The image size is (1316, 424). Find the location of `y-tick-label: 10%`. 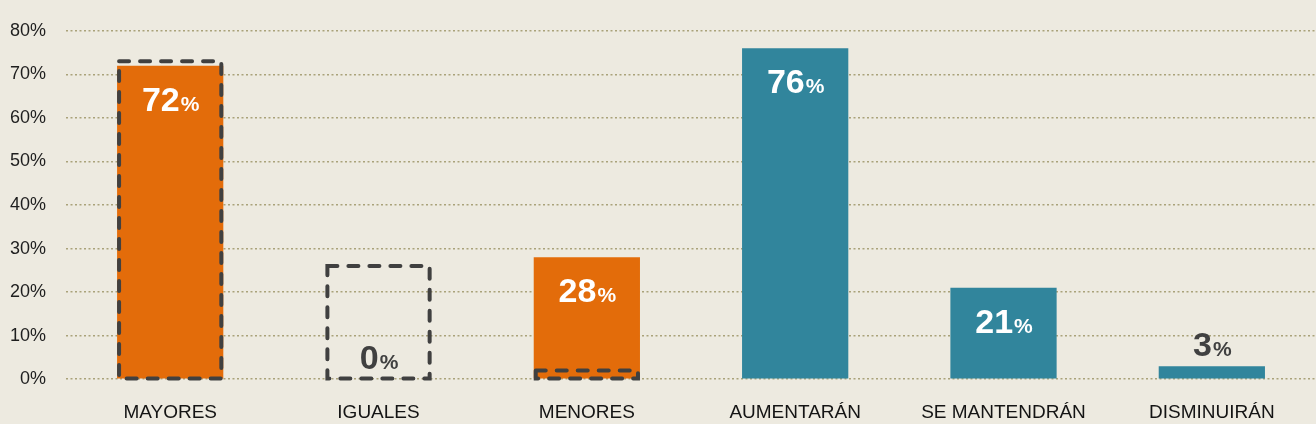

y-tick-label: 10% is located at coordinates (28, 334).